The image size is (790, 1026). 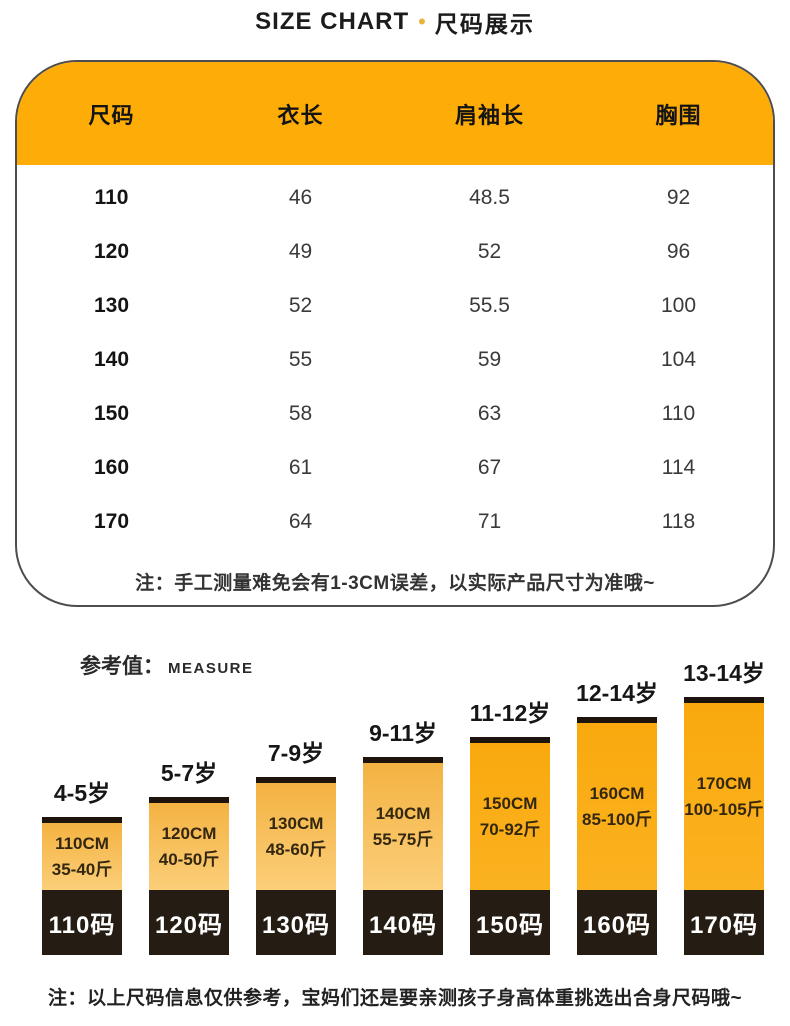 I want to click on bar-height-text: 170CM, so click(x=724, y=783).